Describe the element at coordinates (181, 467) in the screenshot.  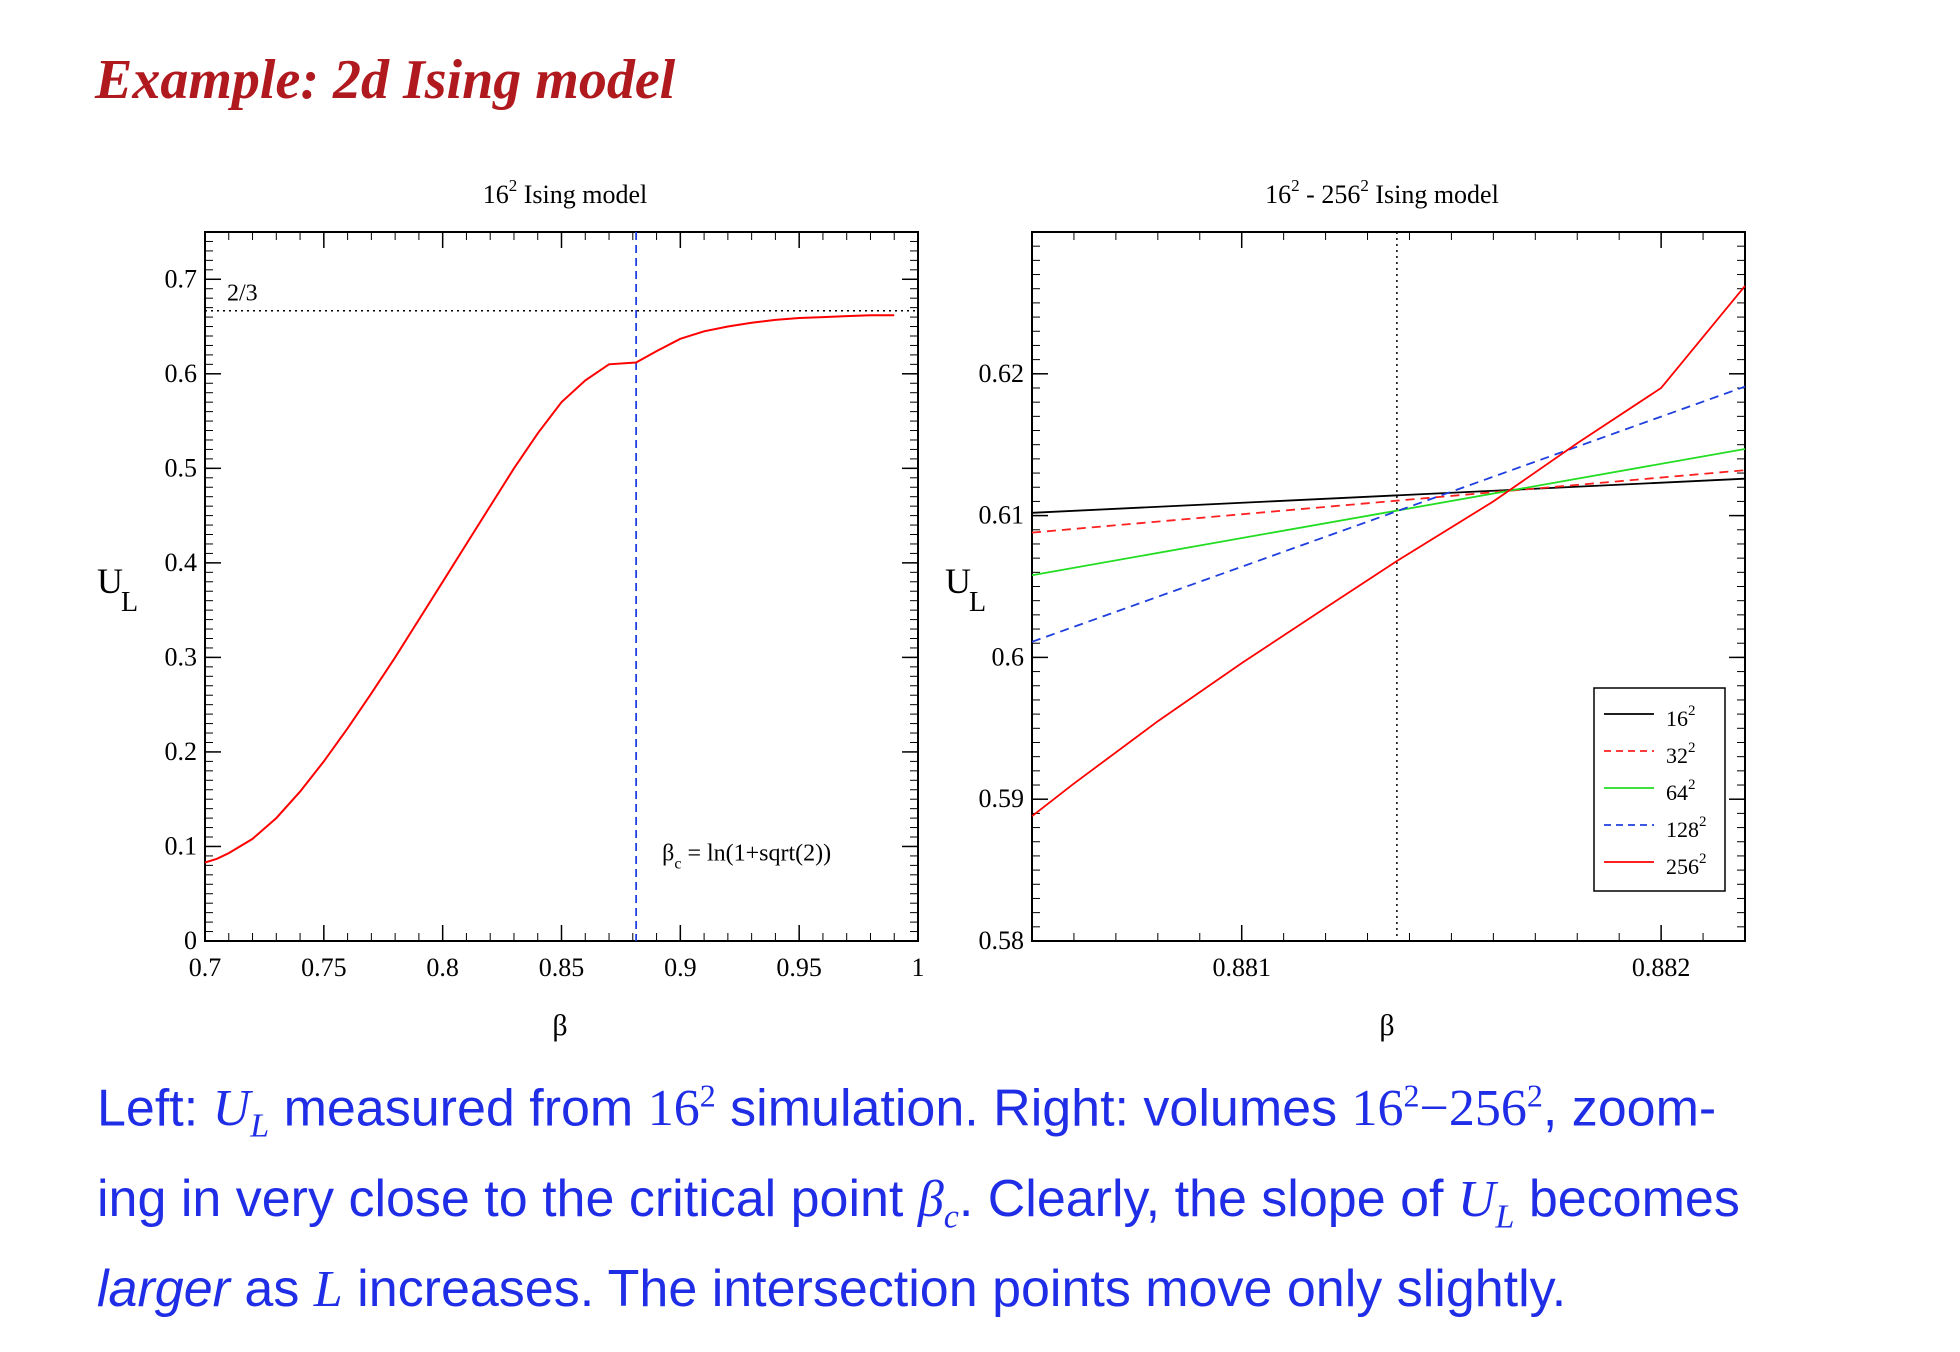
I see `y-tick-label: 0.5` at that location.